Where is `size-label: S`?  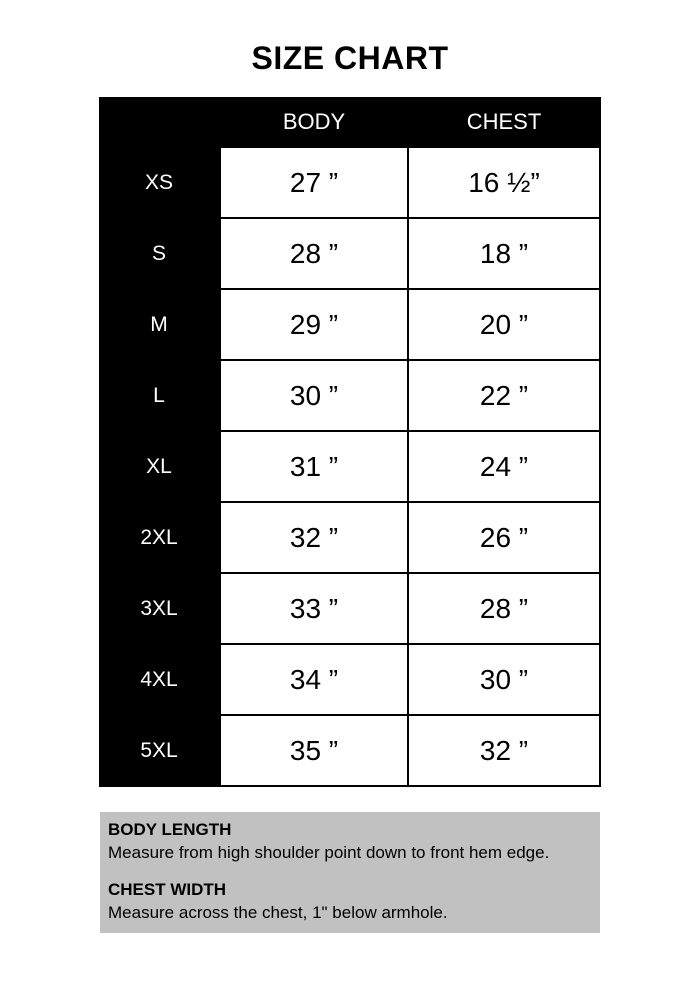 size-label: S is located at coordinates (159, 253).